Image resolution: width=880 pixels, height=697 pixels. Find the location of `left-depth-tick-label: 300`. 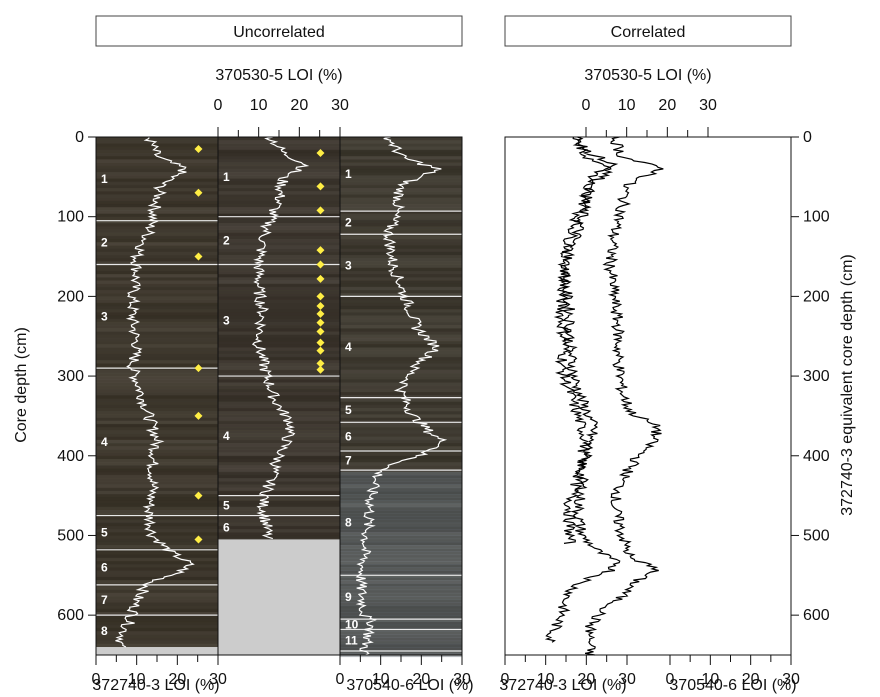

left-depth-tick-label: 300 is located at coordinates (70, 376).